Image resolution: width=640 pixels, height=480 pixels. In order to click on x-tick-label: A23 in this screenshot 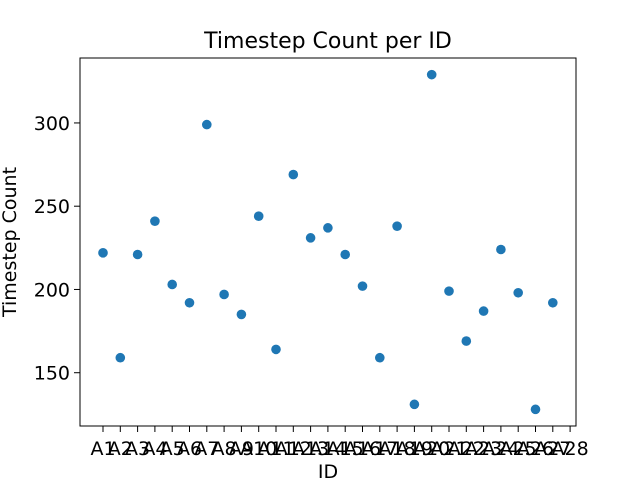, I will do `click(483, 449)`.